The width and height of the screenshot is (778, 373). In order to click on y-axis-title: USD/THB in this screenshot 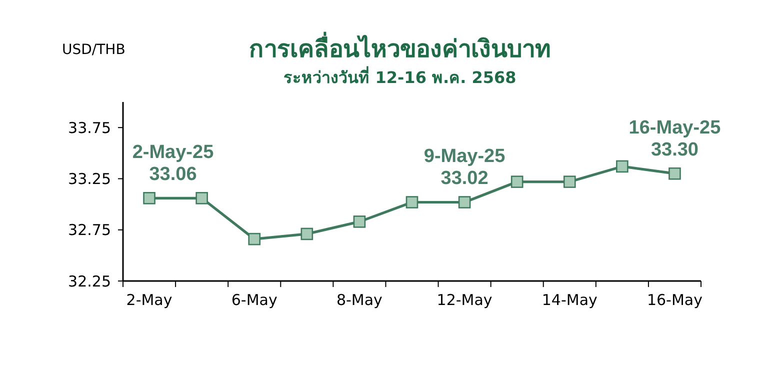, I will do `click(94, 50)`.